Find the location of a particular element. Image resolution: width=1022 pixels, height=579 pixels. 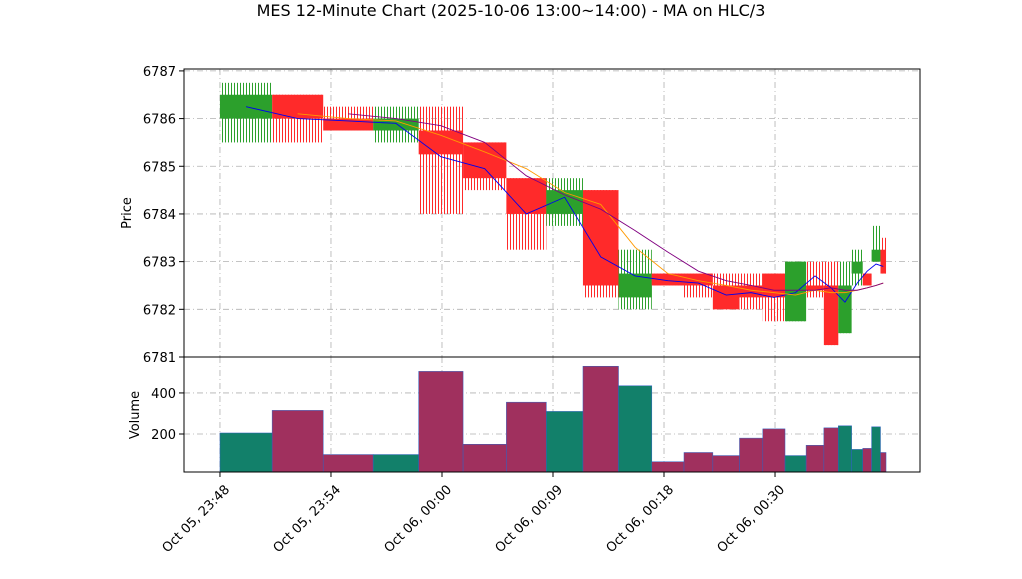

y-tick-label: 6785 is located at coordinates (159, 167).